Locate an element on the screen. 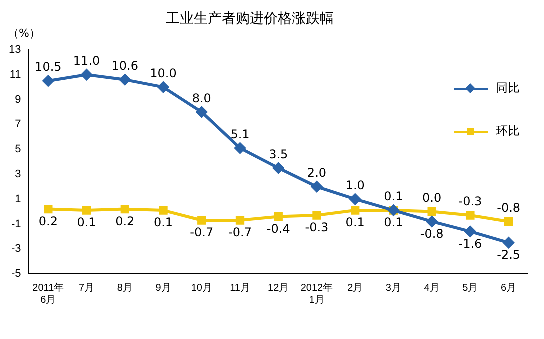 This screenshot has height=339, width=544. data-label: 10.6 is located at coordinates (125, 65).